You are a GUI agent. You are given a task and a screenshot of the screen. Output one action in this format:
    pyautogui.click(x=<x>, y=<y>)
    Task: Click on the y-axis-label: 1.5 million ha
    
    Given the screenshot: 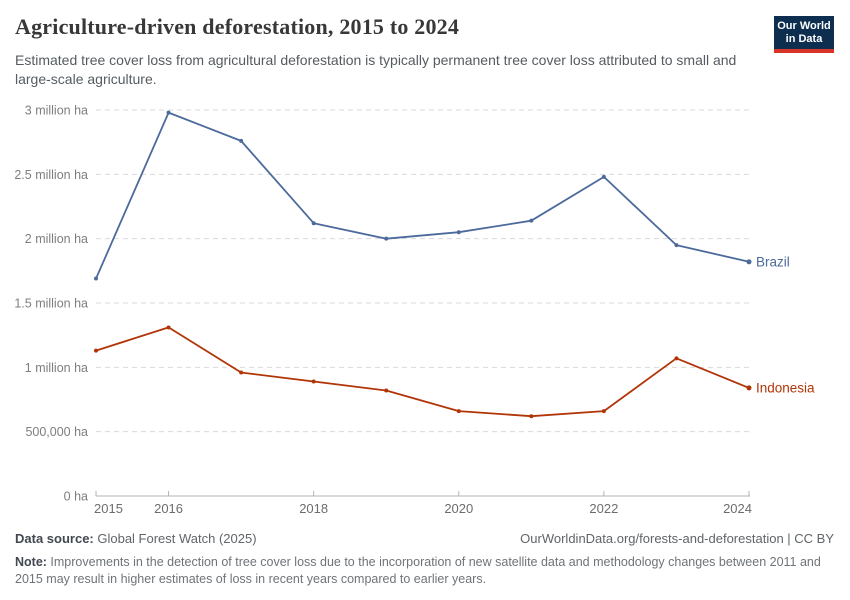 What is the action you would take?
    pyautogui.click(x=51, y=304)
    